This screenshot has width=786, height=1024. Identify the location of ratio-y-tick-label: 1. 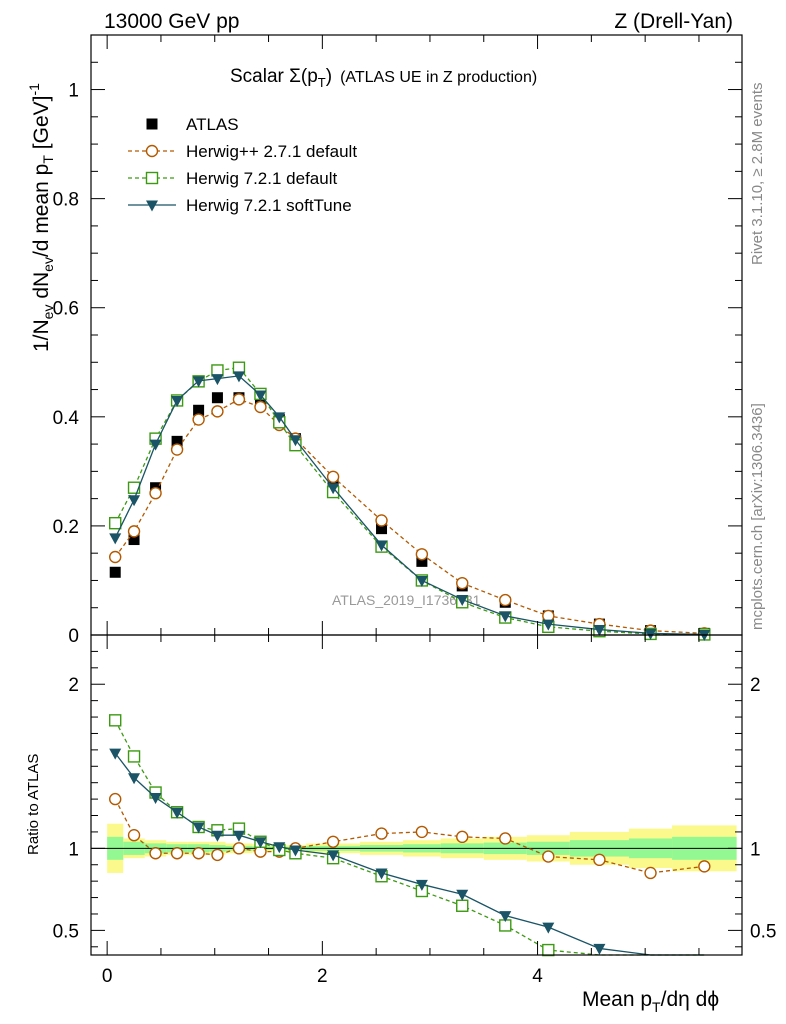
(73, 849).